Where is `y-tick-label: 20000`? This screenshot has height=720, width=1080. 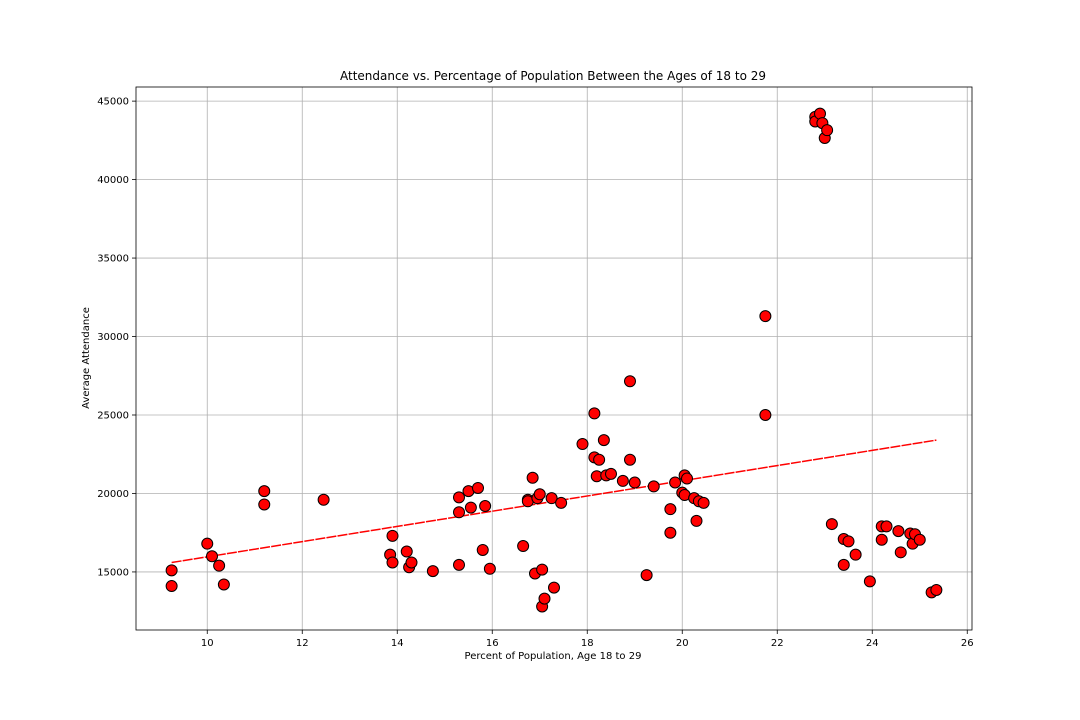 y-tick-label: 20000 is located at coordinates (113, 494).